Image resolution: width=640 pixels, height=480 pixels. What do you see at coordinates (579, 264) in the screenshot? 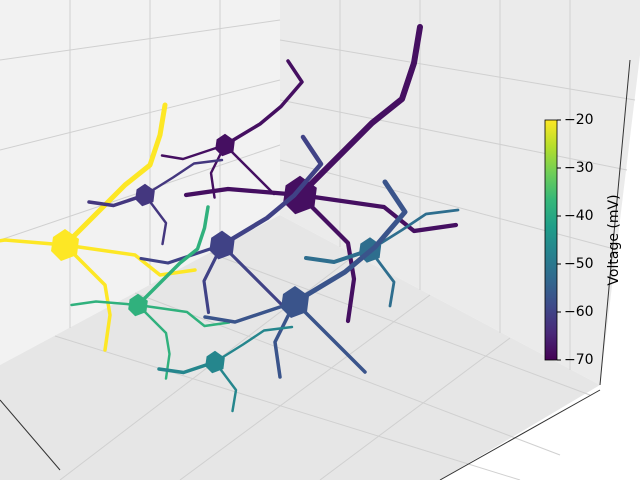
I see `colorbar-tick-label: −50` at bounding box center [579, 264].